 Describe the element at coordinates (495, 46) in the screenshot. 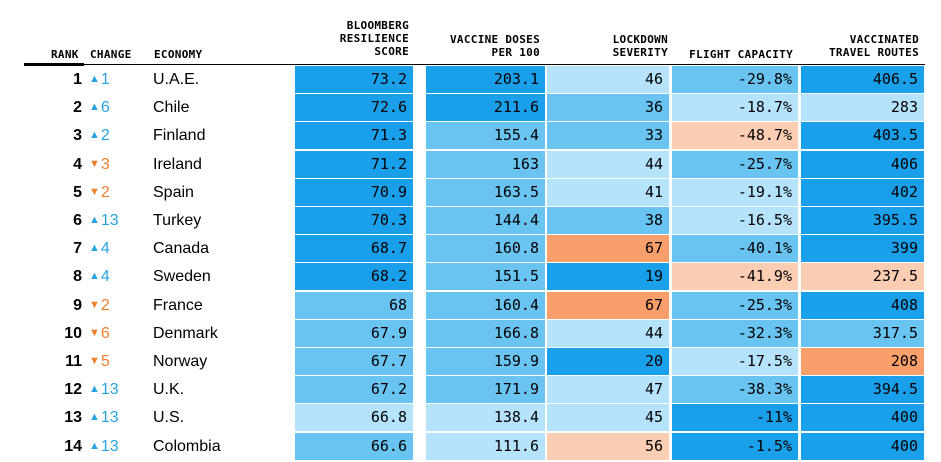

I see `header-vaccine-doses: VACCINE DOSES PER 100` at that location.